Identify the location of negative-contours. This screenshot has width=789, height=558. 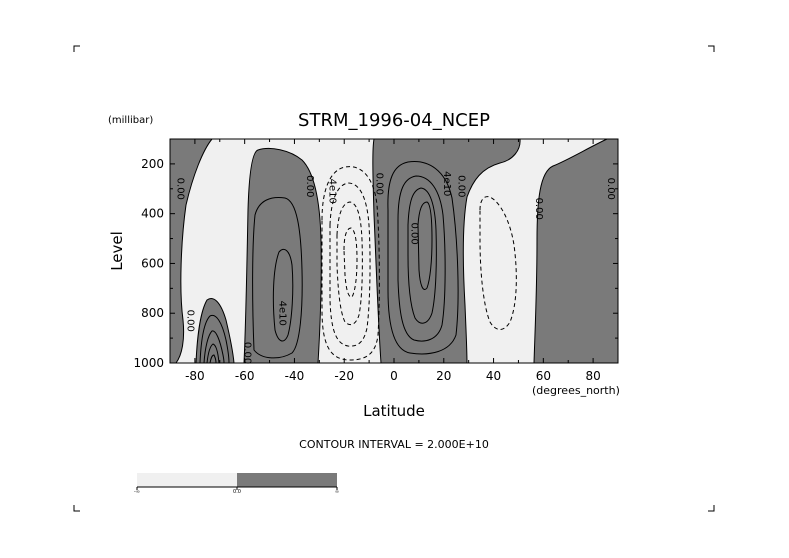
(419, 263).